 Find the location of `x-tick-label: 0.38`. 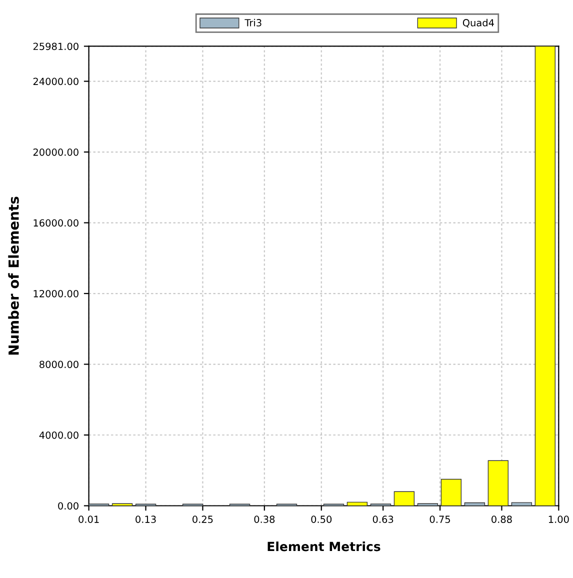

x-tick-label: 0.38 is located at coordinates (264, 519).